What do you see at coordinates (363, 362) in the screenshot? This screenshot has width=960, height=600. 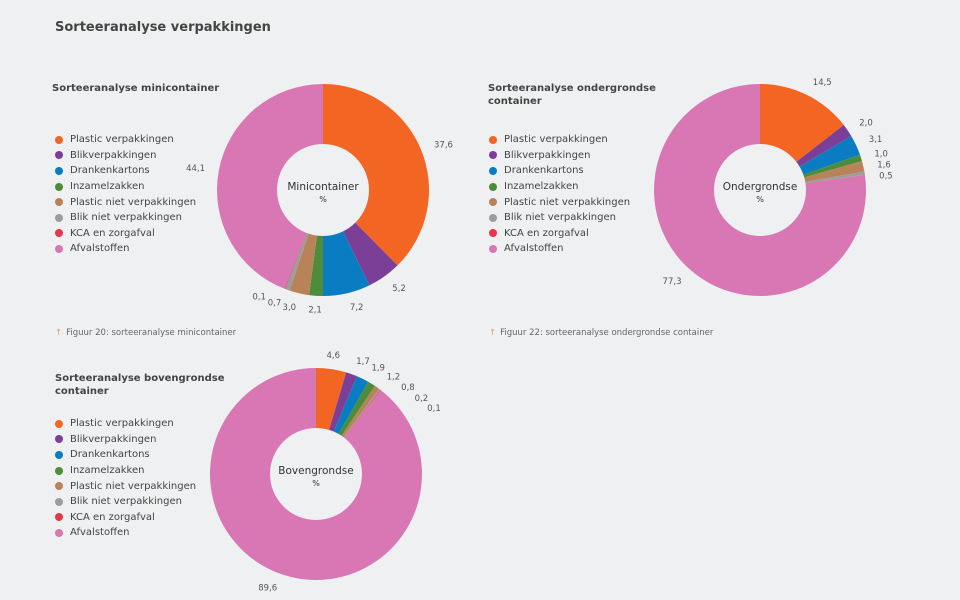 I see `data-label: 1,7` at bounding box center [363, 362].